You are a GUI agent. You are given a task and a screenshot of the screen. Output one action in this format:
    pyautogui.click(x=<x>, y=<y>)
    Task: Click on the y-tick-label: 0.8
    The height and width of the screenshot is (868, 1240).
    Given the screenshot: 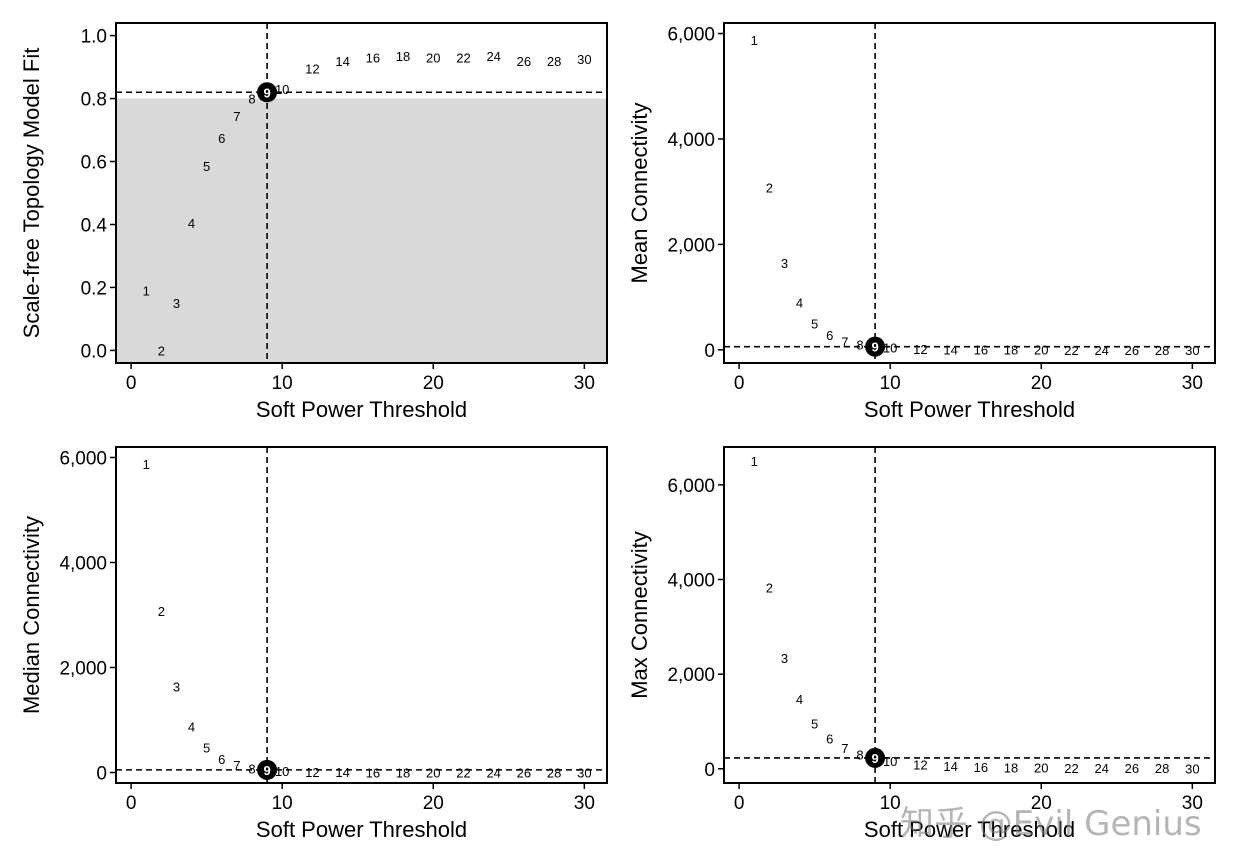 What is the action you would take?
    pyautogui.click(x=94, y=100)
    